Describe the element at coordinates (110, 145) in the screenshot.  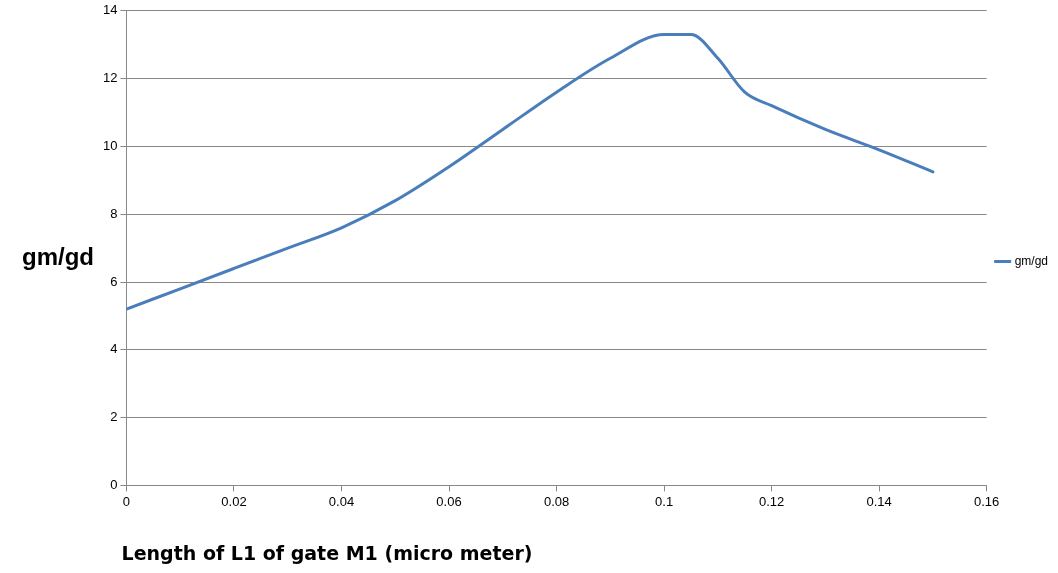
I see `y-tick-label: 10` at that location.